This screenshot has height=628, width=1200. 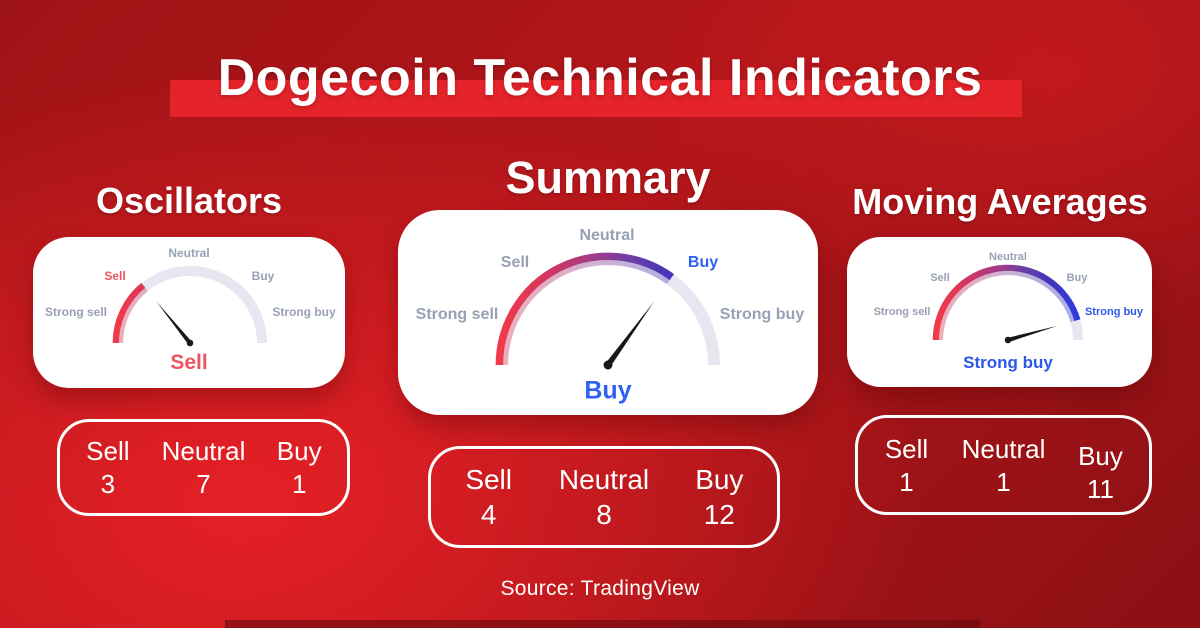 I want to click on moving-averages-stat-box: Sell 1 Neutral 1 Buy 11, so click(x=1003, y=465).